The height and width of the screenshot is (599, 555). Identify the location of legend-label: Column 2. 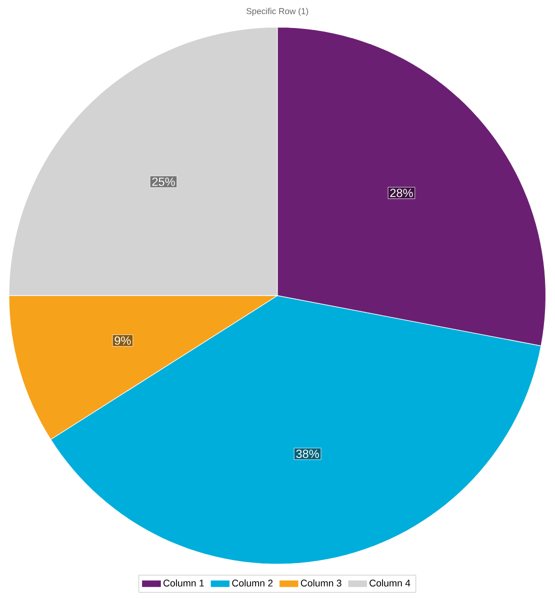
(252, 583).